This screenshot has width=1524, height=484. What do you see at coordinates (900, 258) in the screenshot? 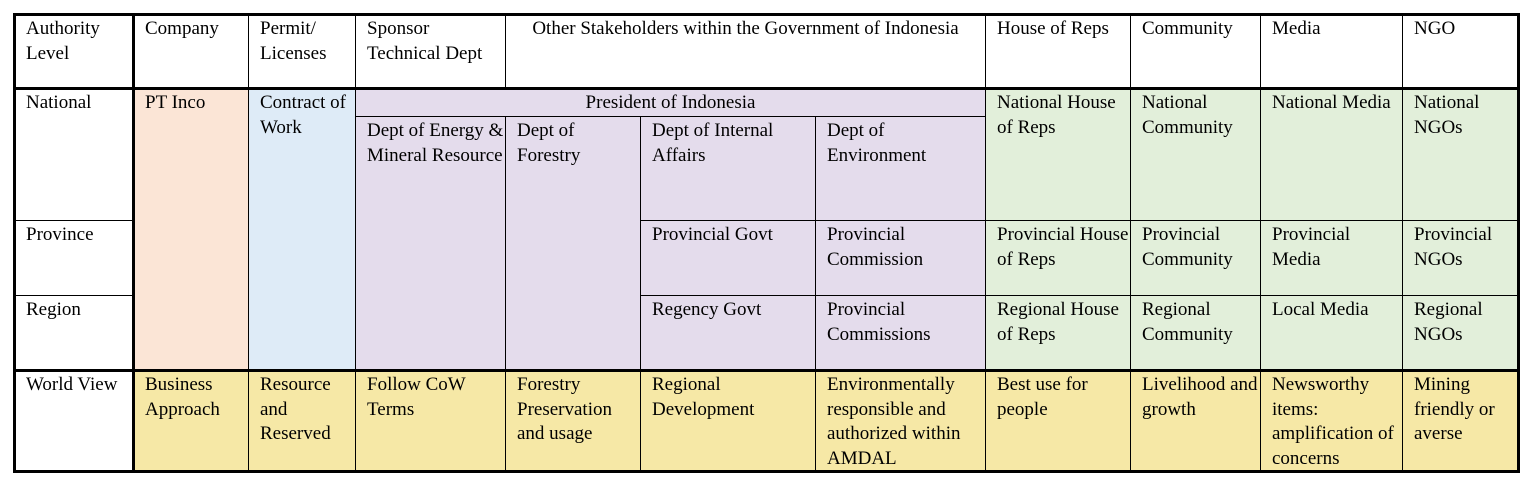
I see `provincial-cell: Provincial Commission` at bounding box center [900, 258].